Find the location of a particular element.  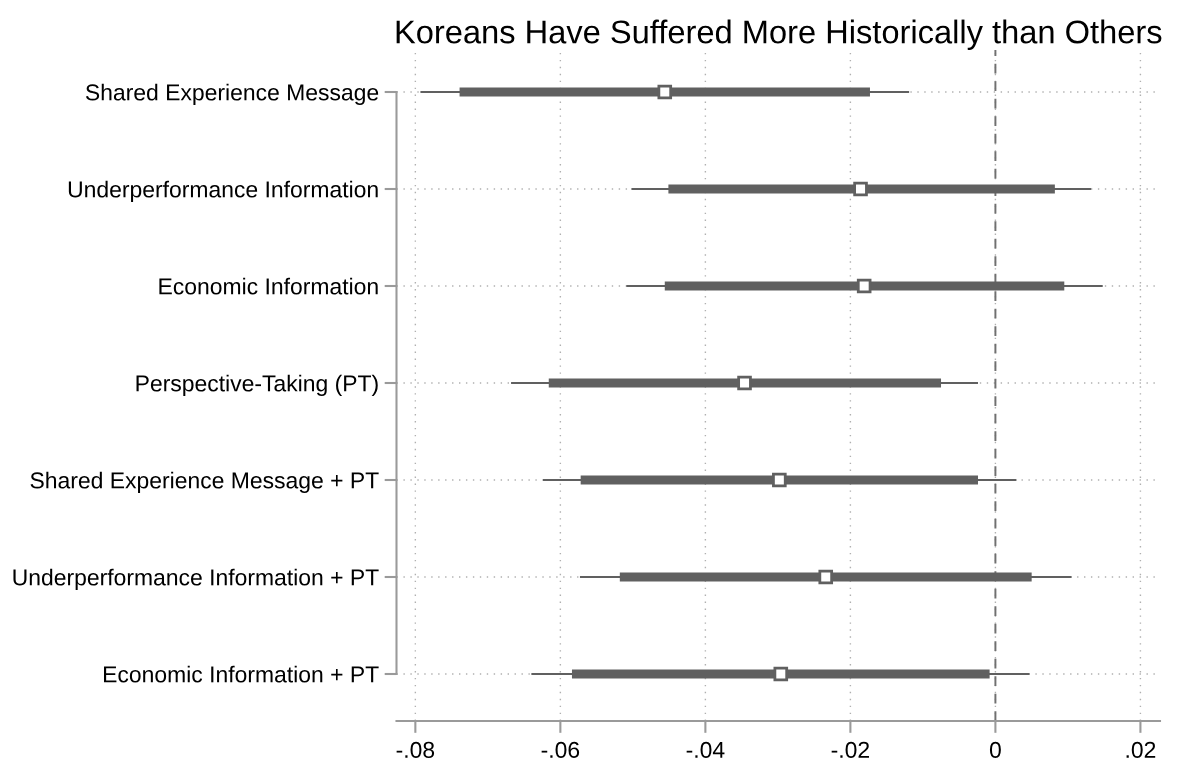

y-tick-label: Perspective-Taking (PT) is located at coordinates (257, 385).